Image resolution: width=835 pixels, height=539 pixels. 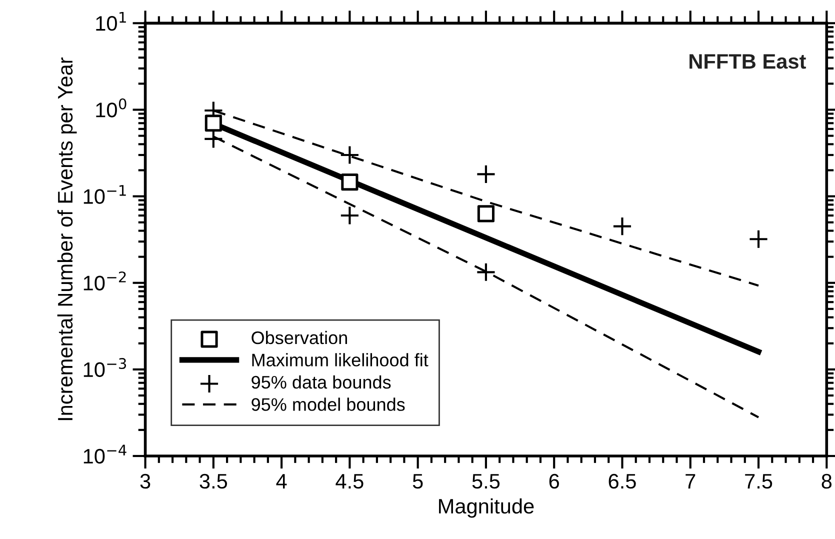 I want to click on x-axis-title: Magnitude, so click(x=486, y=508).